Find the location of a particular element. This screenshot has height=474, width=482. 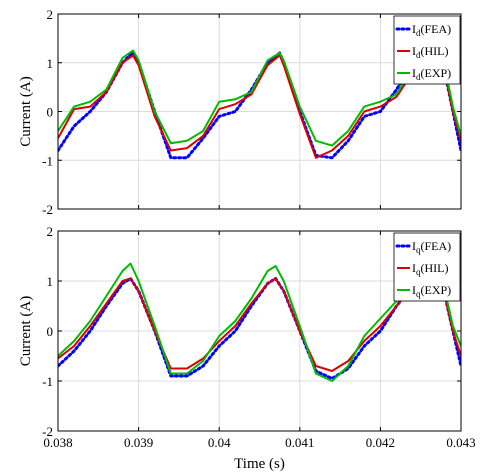

x-tick-label: 0.043 is located at coordinates (460, 442).